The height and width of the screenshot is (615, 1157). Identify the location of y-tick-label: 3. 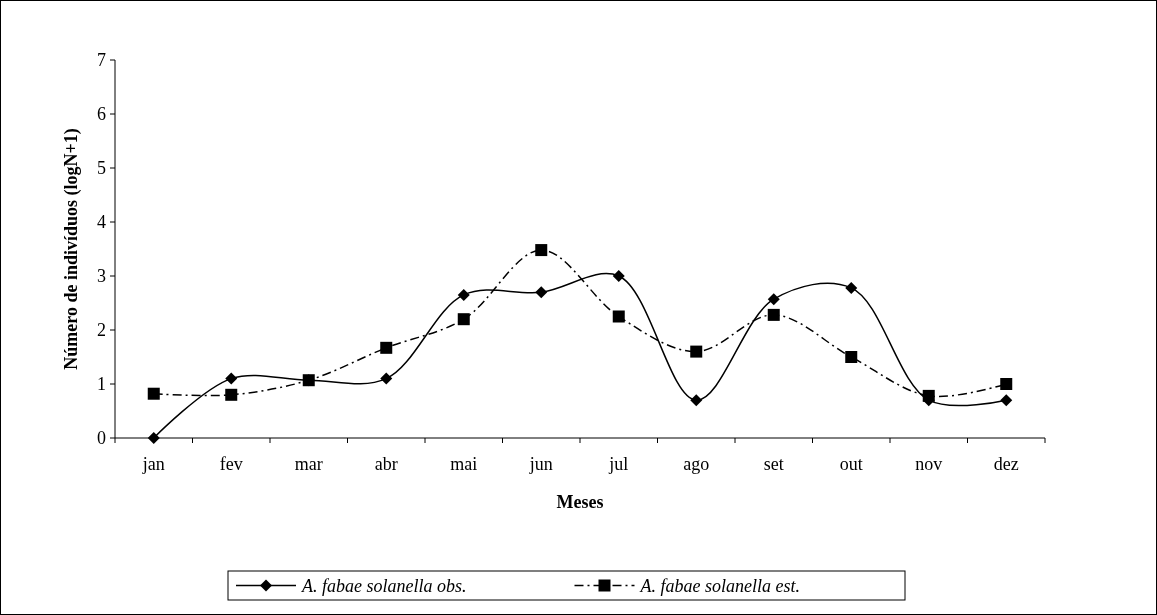
(101, 276).